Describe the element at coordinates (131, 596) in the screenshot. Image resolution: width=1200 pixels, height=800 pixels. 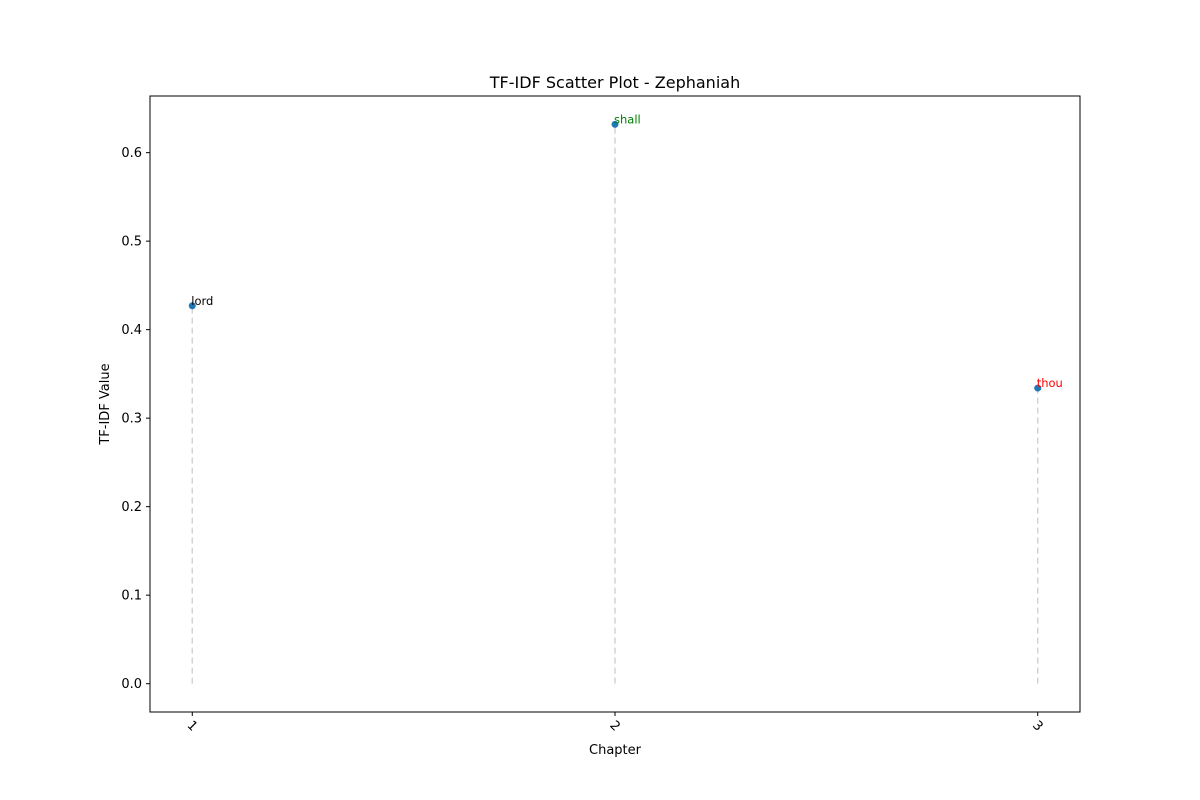
I see `y-tick-label: 0.1` at that location.